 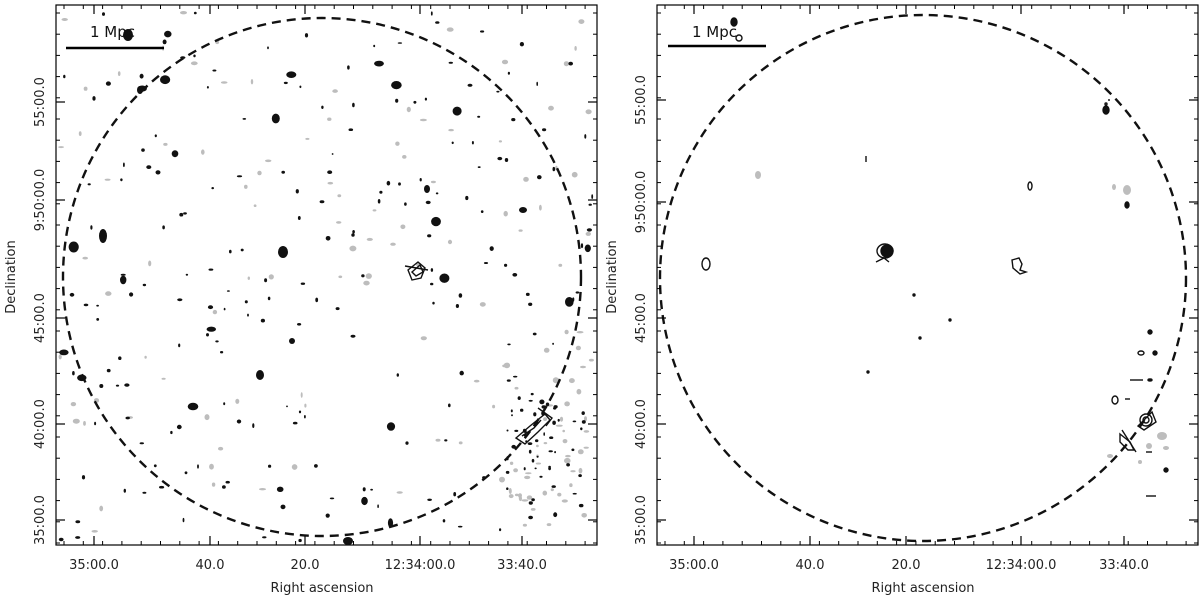 What do you see at coordinates (641, 520) in the screenshot?
I see `right-y-tick-label: 35:00.0` at bounding box center [641, 520].